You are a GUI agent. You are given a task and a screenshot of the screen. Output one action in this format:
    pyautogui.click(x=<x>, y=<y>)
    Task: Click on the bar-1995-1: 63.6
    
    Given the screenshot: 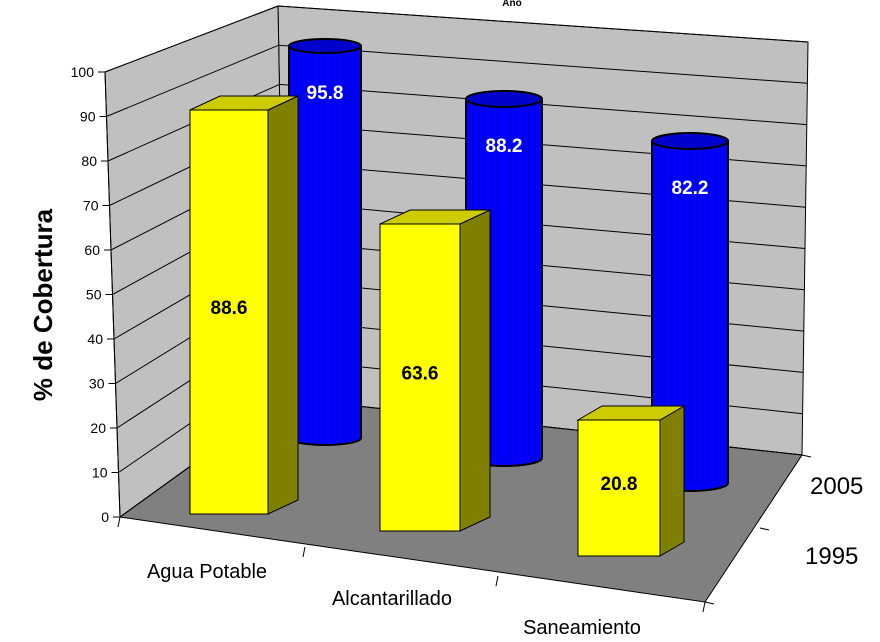 What is the action you would take?
    pyautogui.click(x=435, y=370)
    